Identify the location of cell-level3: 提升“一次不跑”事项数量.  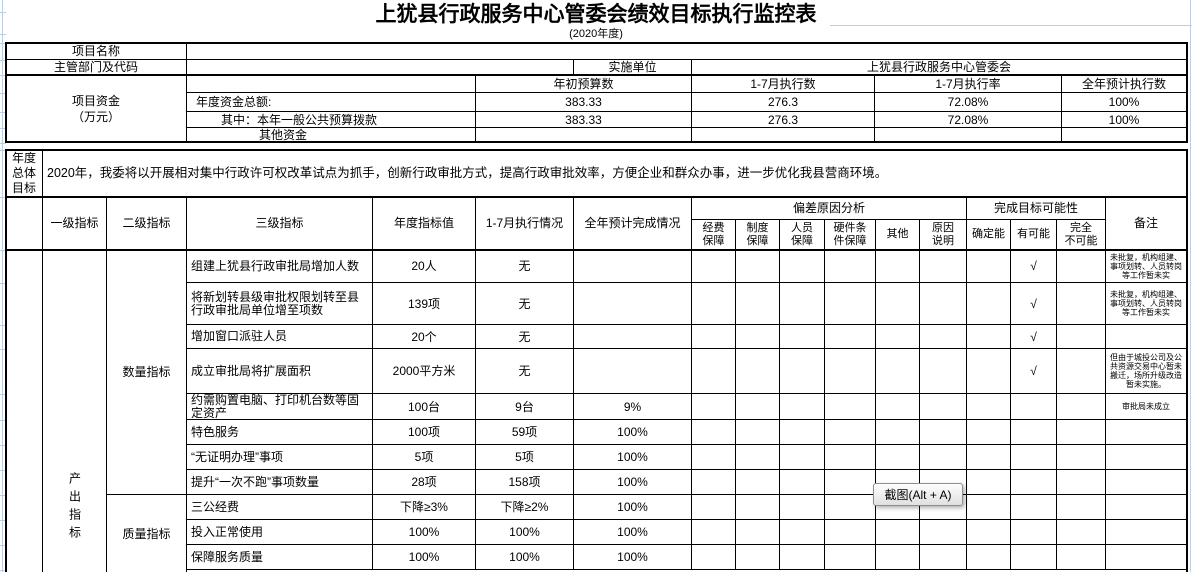
(280, 482).